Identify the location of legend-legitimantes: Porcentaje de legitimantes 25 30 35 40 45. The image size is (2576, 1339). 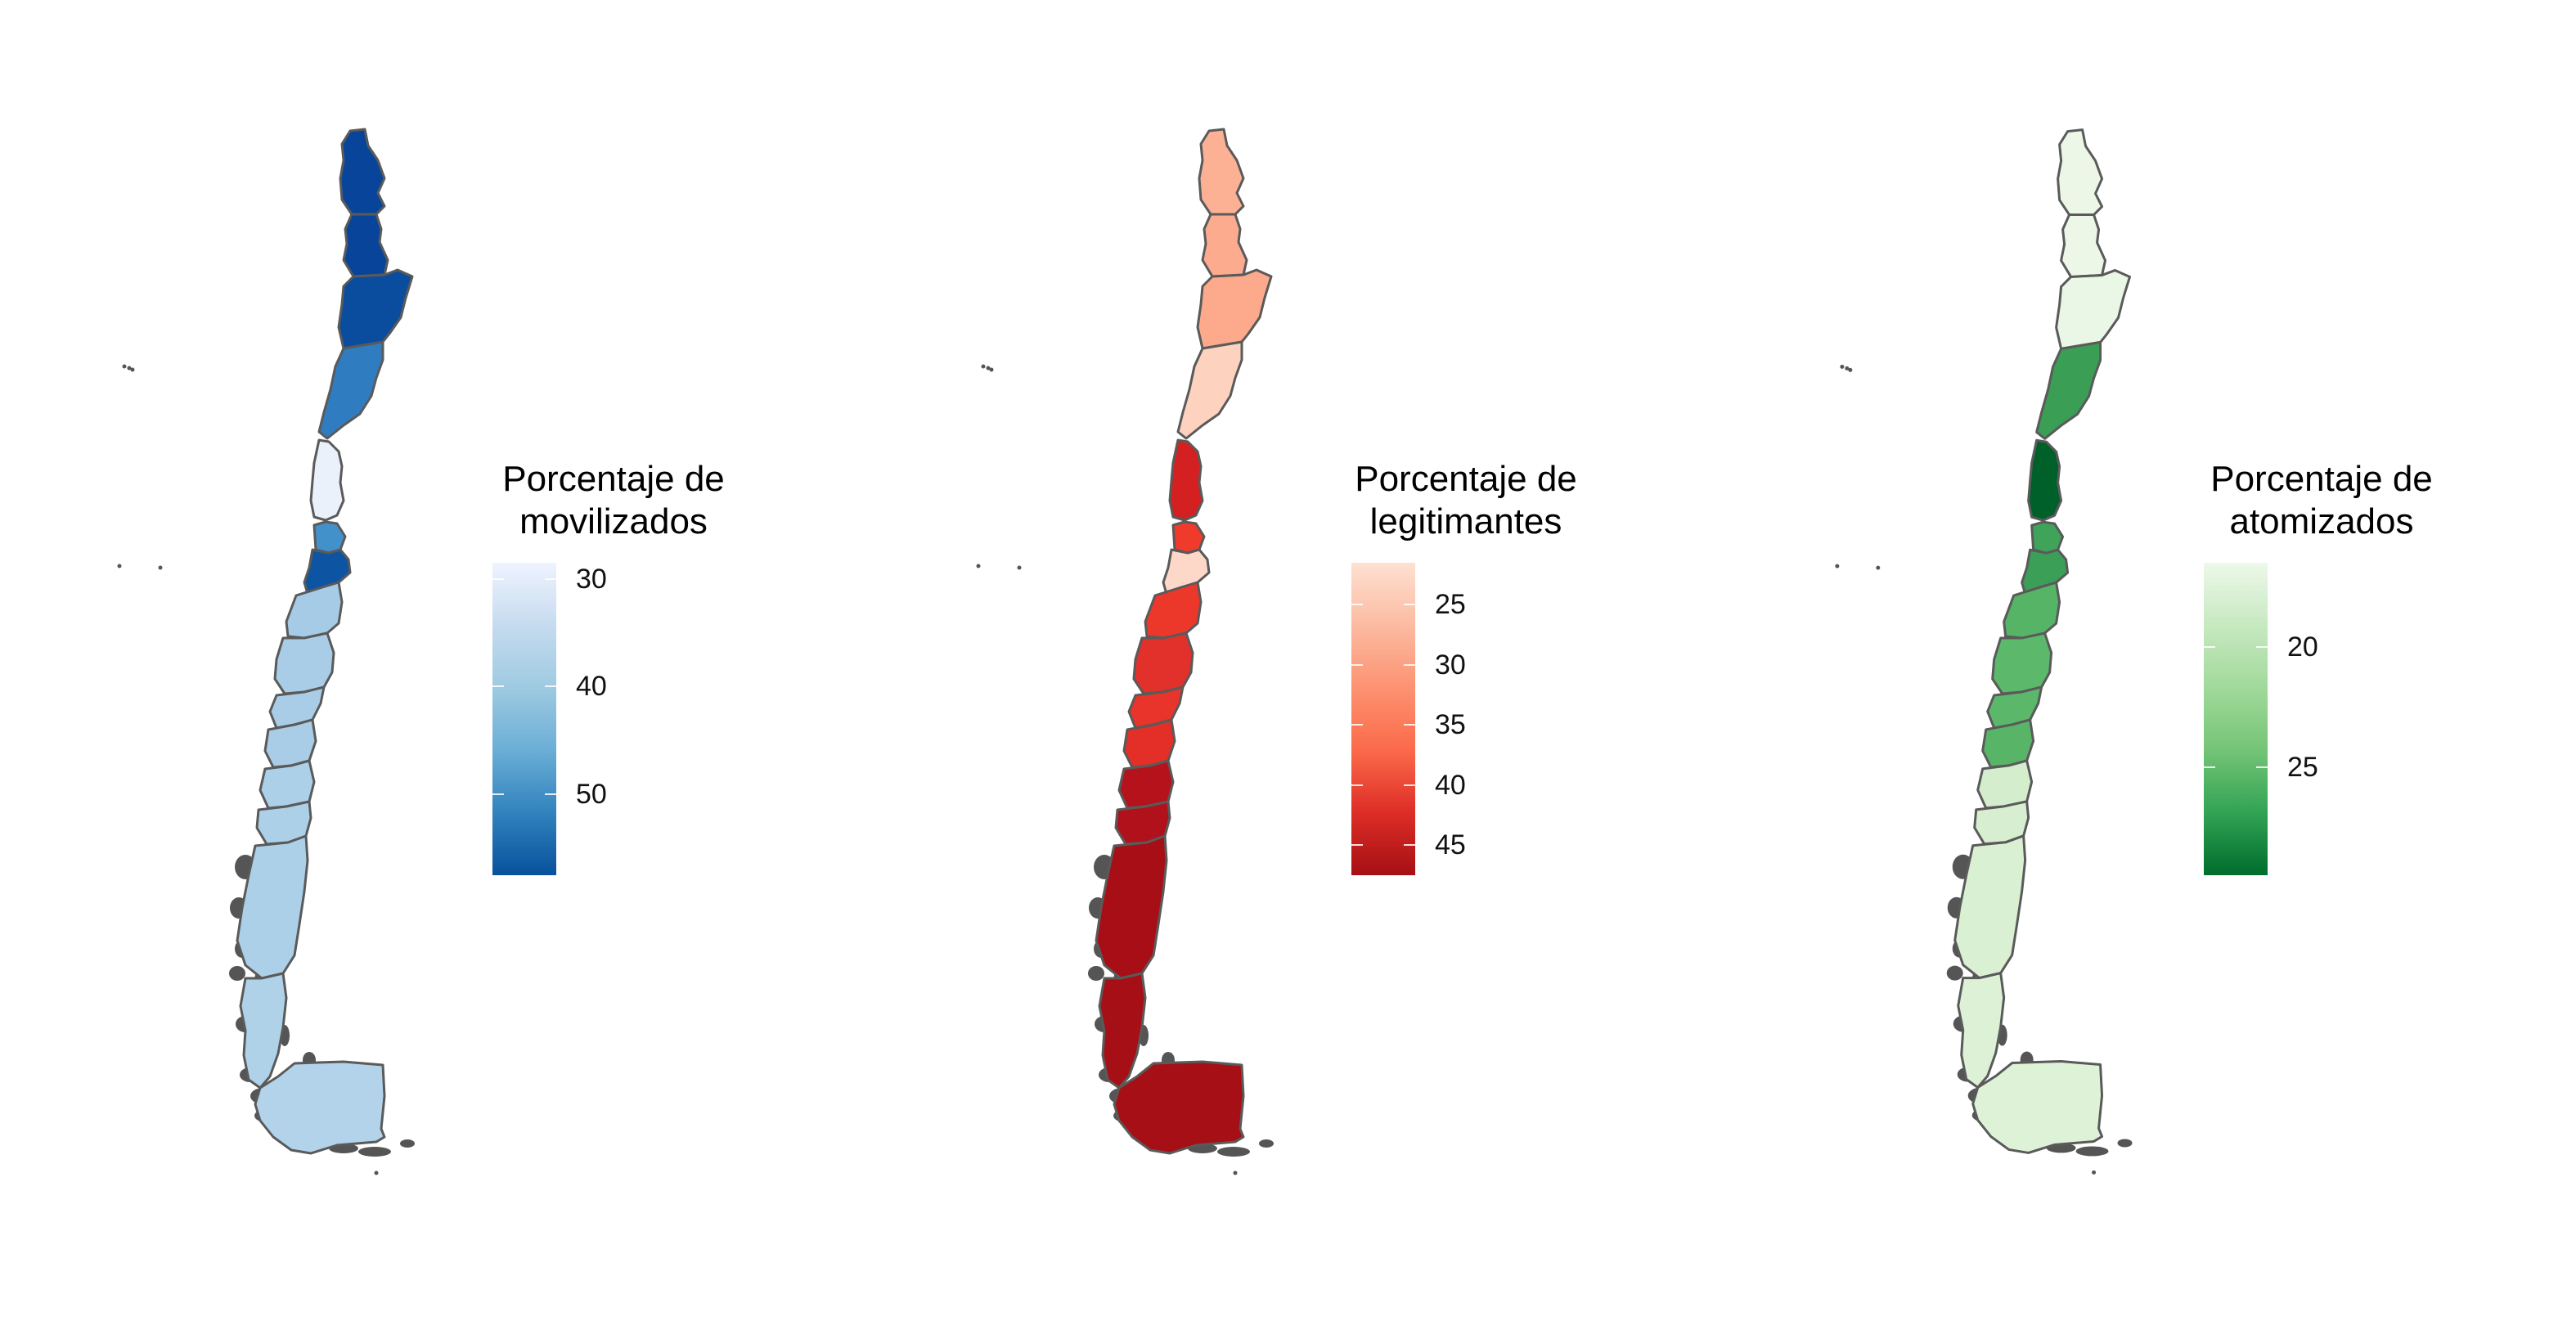
(1466, 670).